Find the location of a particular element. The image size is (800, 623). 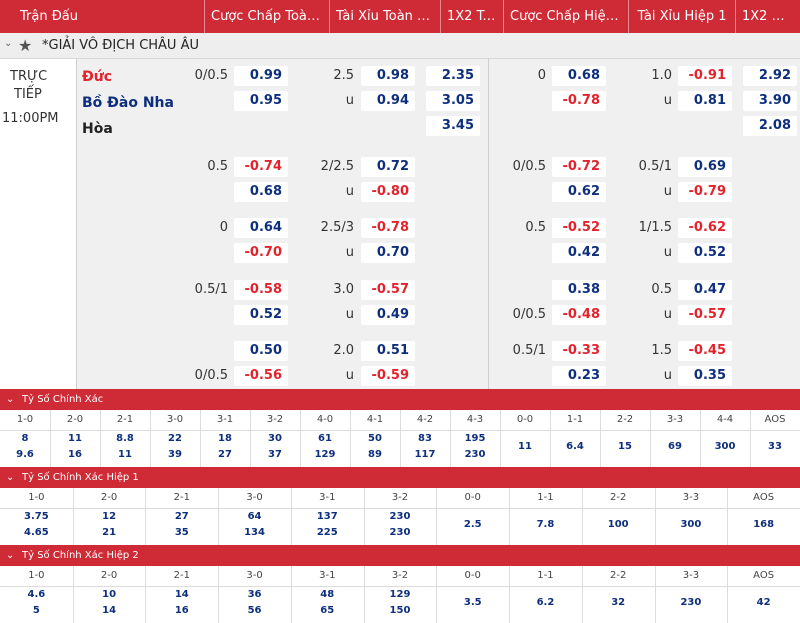

odds-cell: 0.49 is located at coordinates (388, 315).